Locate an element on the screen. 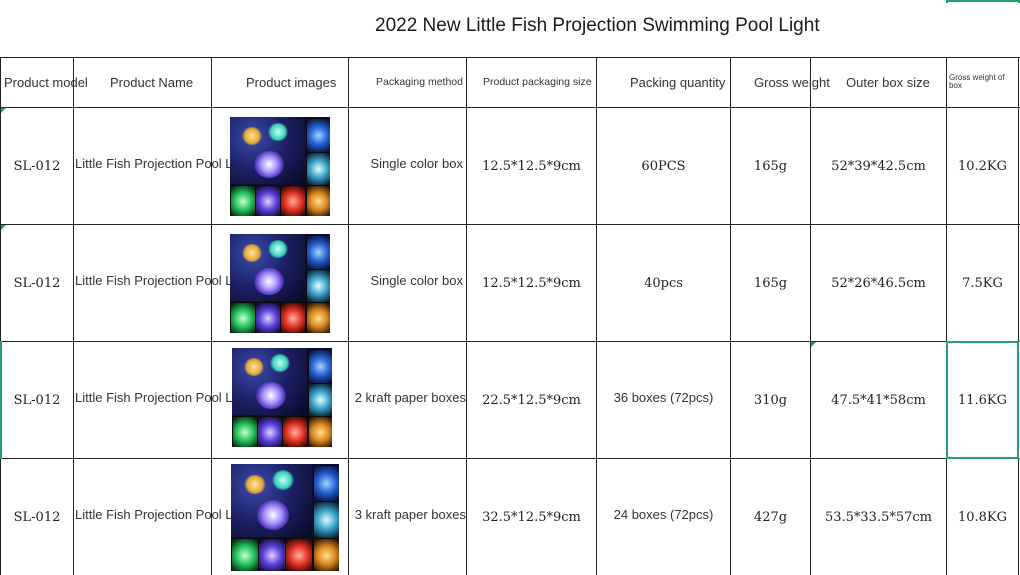 This screenshot has height=575, width=1020. cell-packing-quantity: 36 boxes (72pcs) is located at coordinates (663, 397).